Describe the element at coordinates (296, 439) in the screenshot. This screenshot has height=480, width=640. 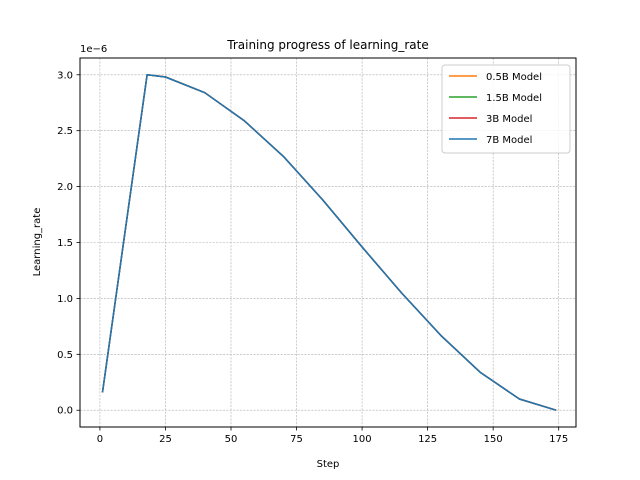
I see `x-tick-label: 75` at that location.